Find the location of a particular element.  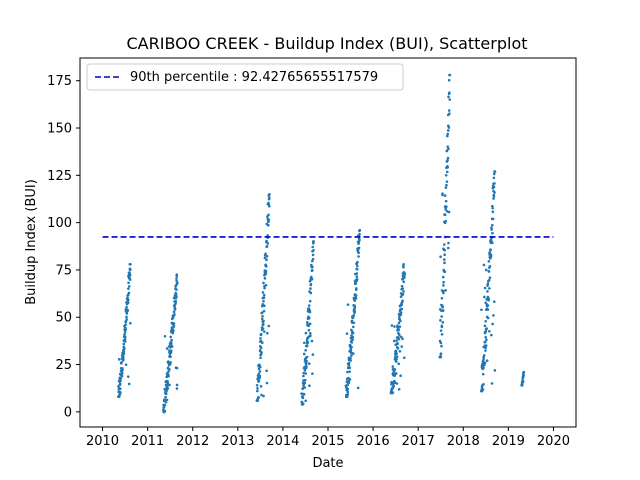

legend-box is located at coordinates (245, 77).